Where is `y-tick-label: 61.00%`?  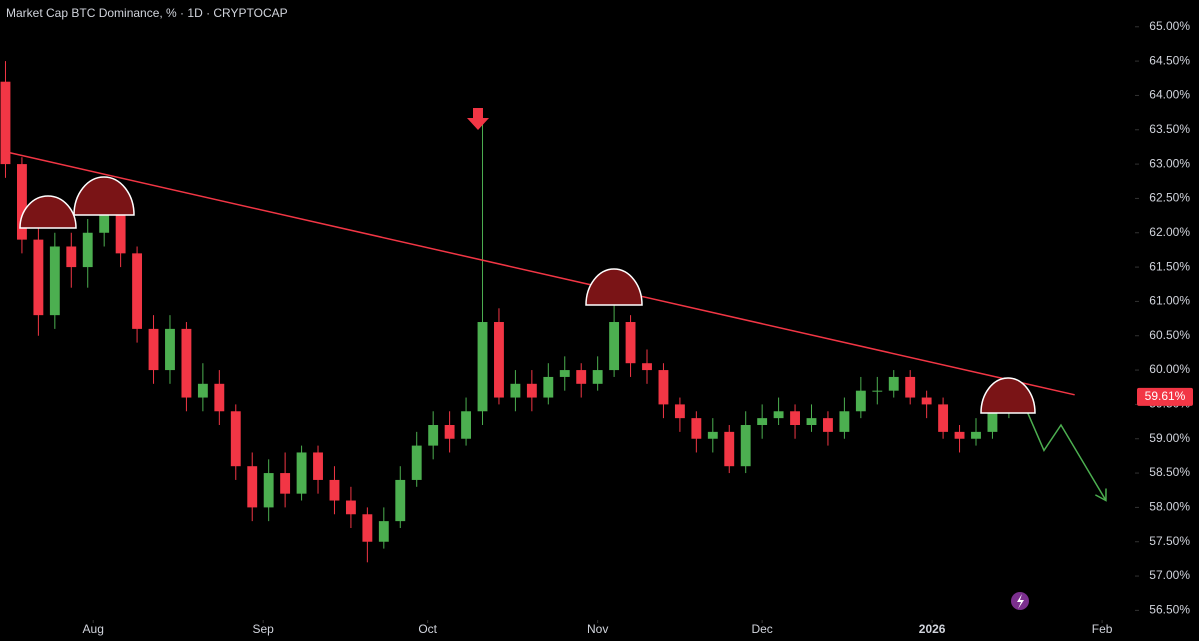
y-tick-label: 61.00% is located at coordinates (1169, 301).